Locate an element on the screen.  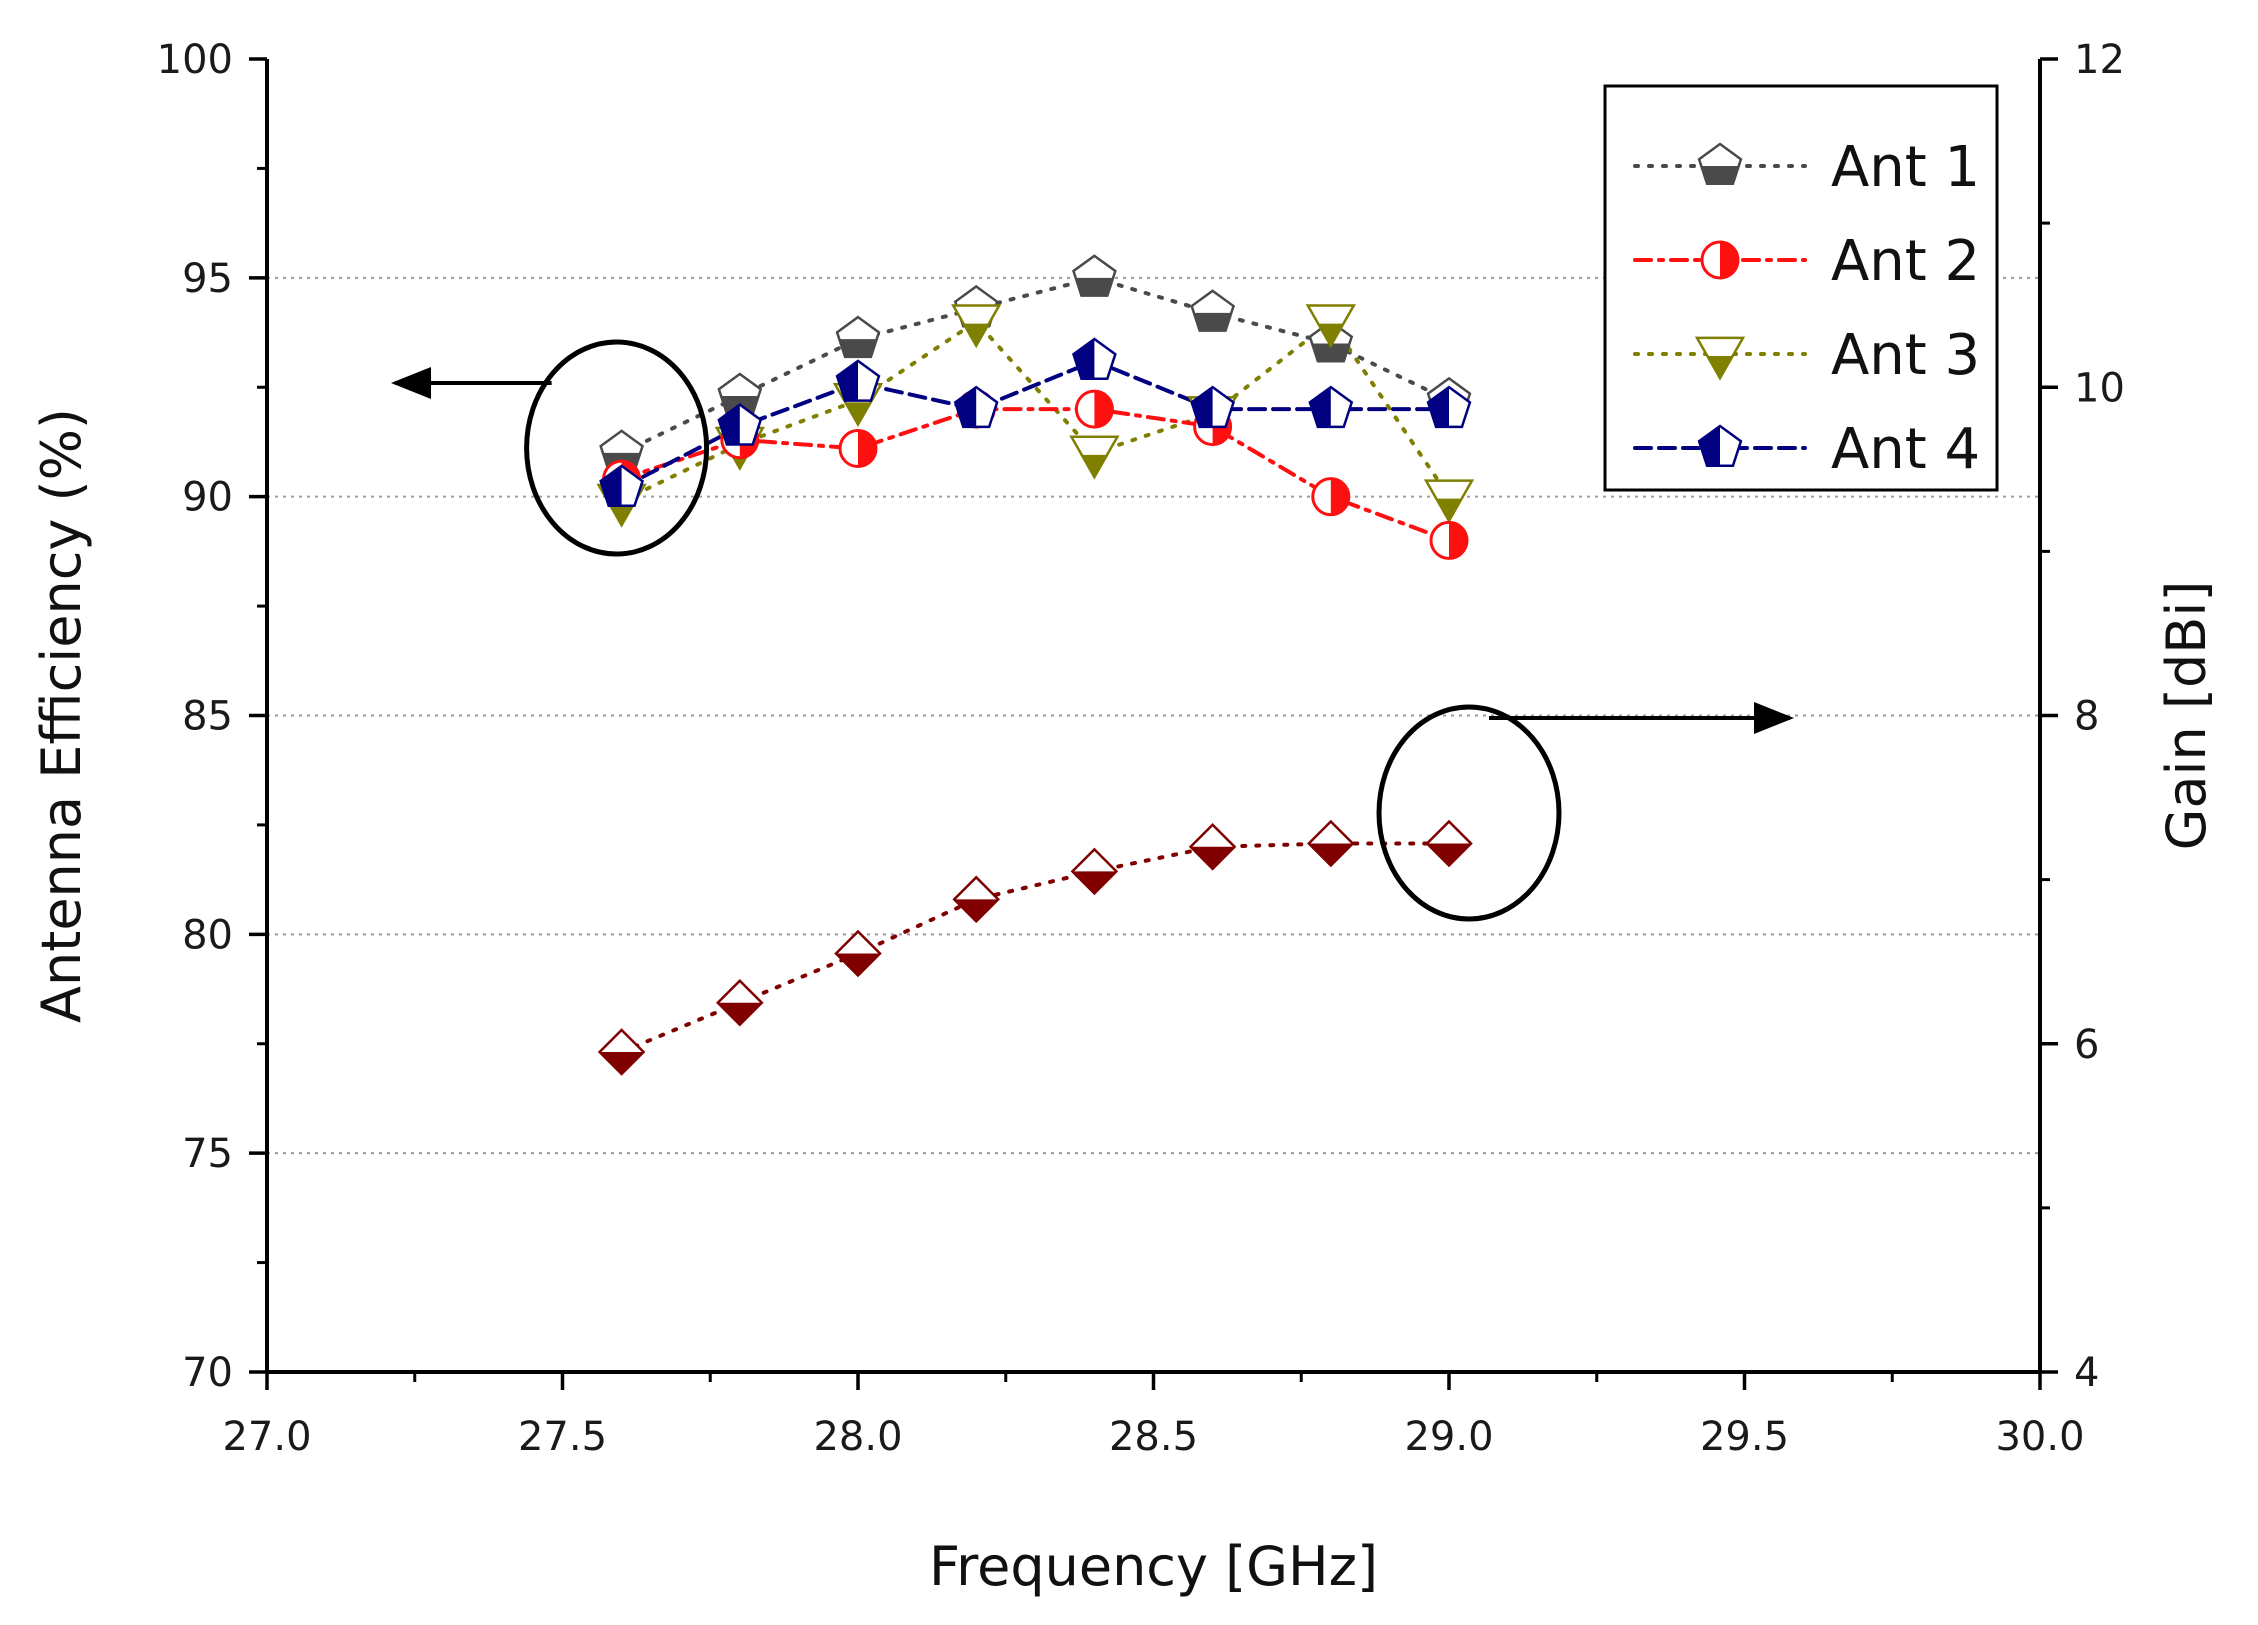
y-axis-title: Antenna Efficiency (%) is located at coordinates (61, 715).